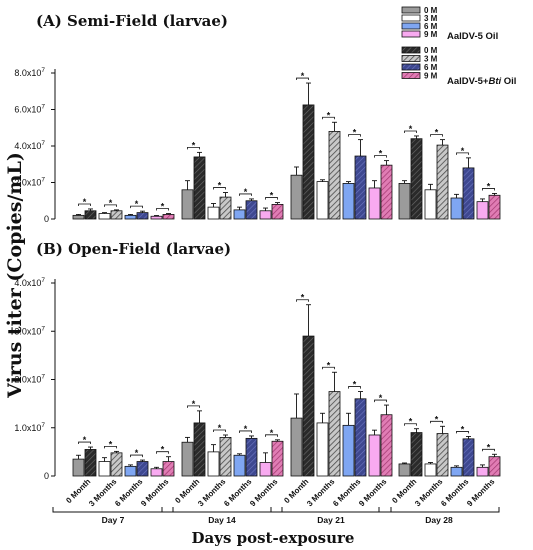  I want to click on legend-oil-title: AalDV-5 Oil, so click(472, 36).